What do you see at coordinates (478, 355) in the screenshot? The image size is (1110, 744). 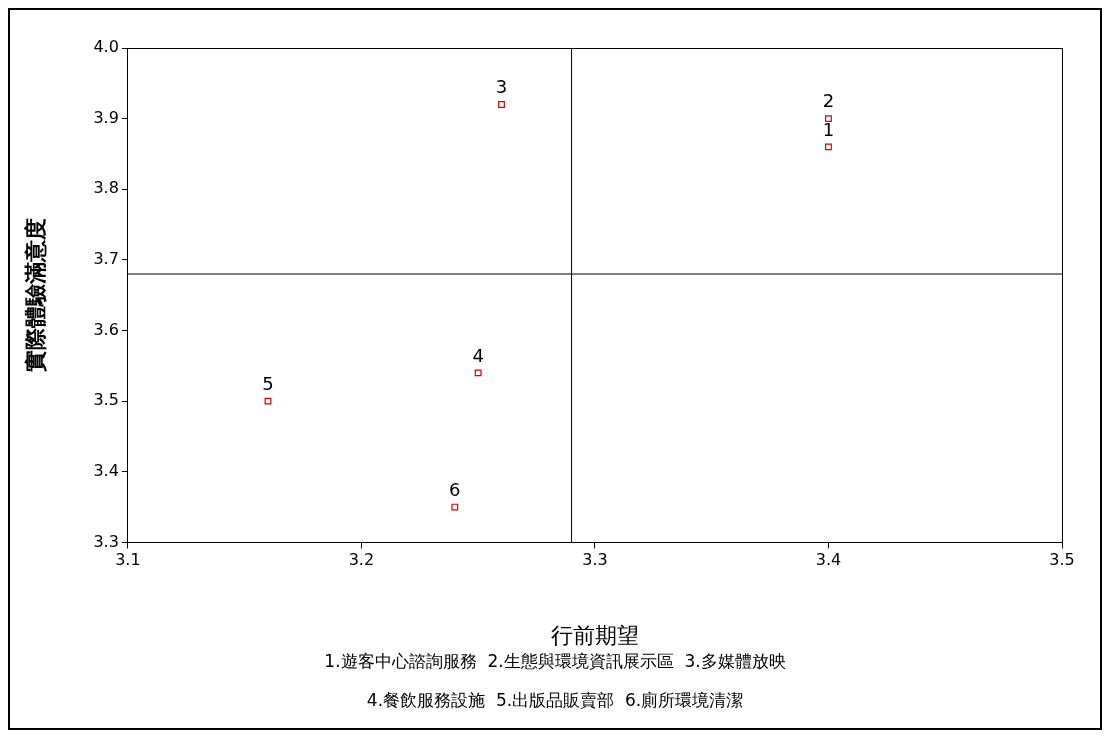 I see `annotation: 4` at bounding box center [478, 355].